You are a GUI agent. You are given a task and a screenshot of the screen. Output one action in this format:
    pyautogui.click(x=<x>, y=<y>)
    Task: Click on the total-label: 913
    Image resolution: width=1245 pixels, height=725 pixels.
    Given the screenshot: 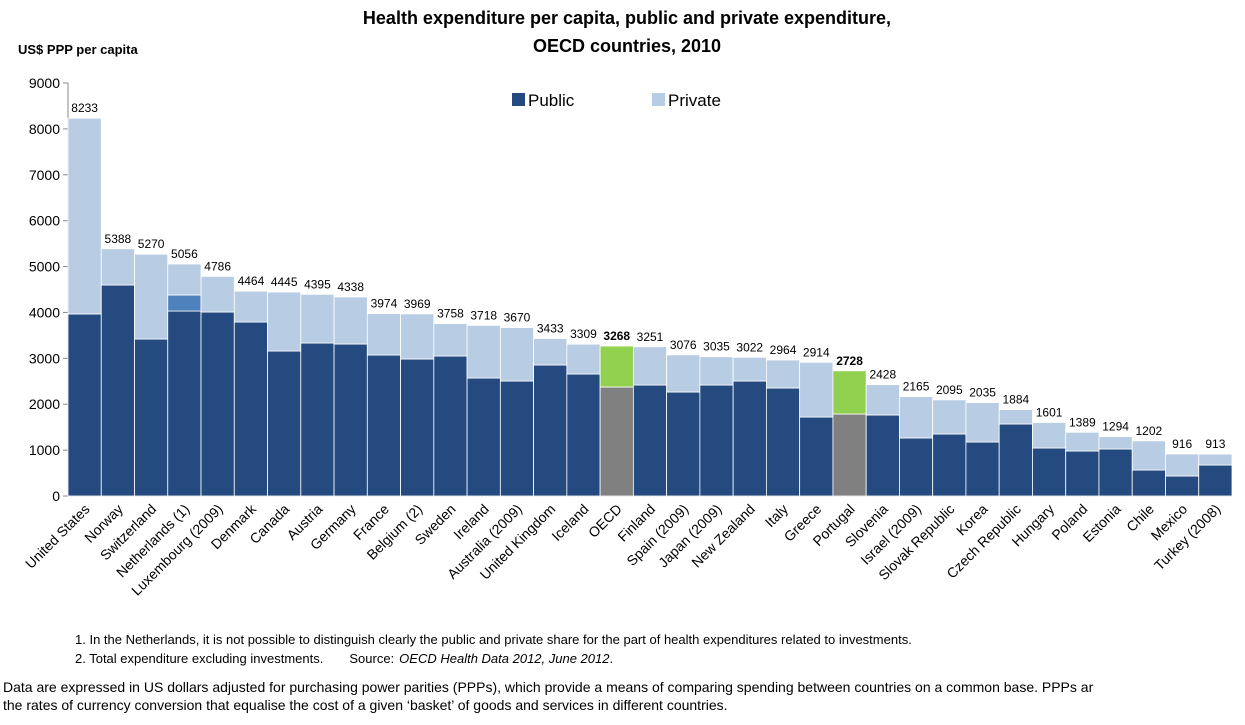 What is the action you would take?
    pyautogui.click(x=1215, y=444)
    